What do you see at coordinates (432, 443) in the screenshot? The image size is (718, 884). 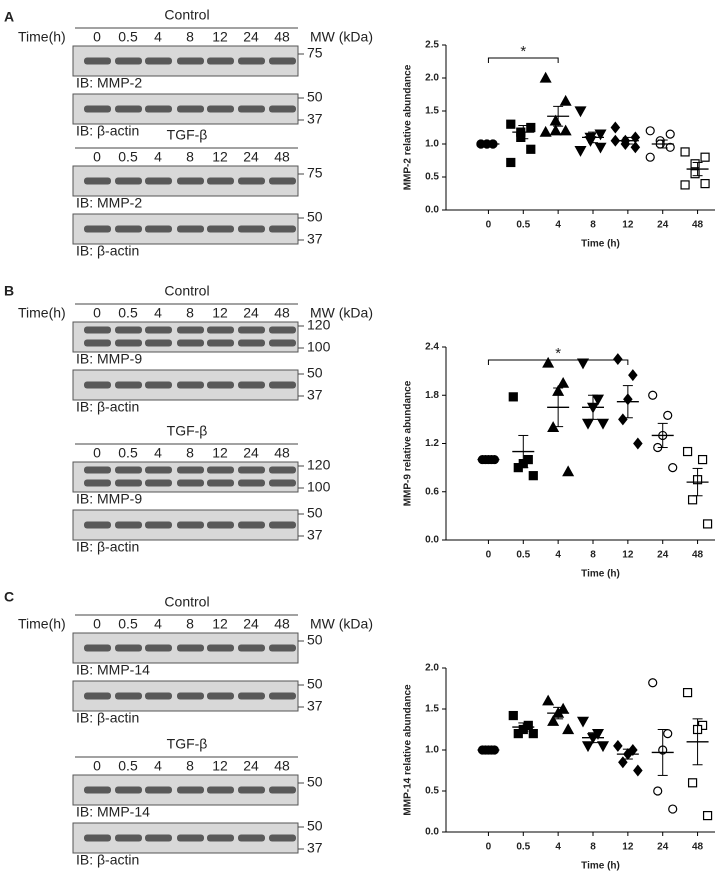 I see `y-tick-label: 1.2` at bounding box center [432, 443].